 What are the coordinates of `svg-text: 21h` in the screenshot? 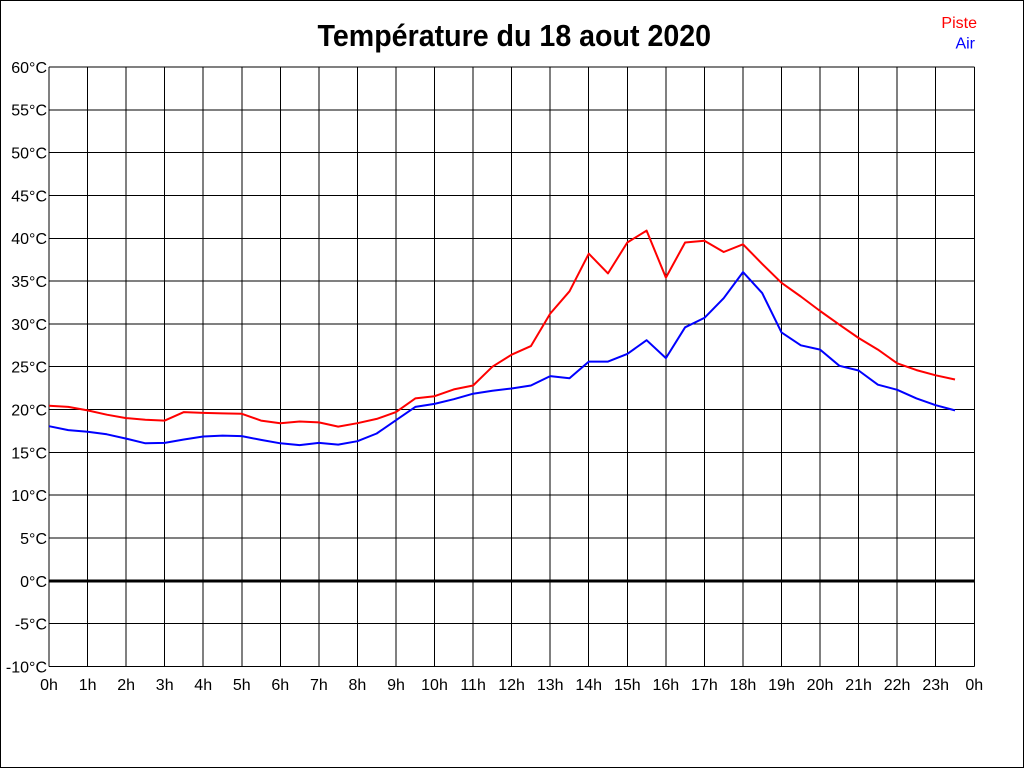 It's located at (858, 685).